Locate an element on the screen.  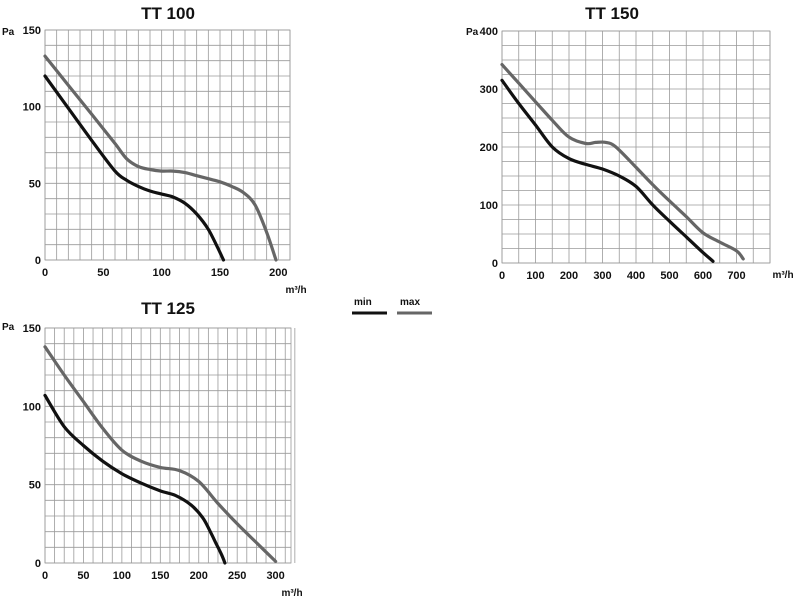
chart-title: TT 125 is located at coordinates (168, 308).